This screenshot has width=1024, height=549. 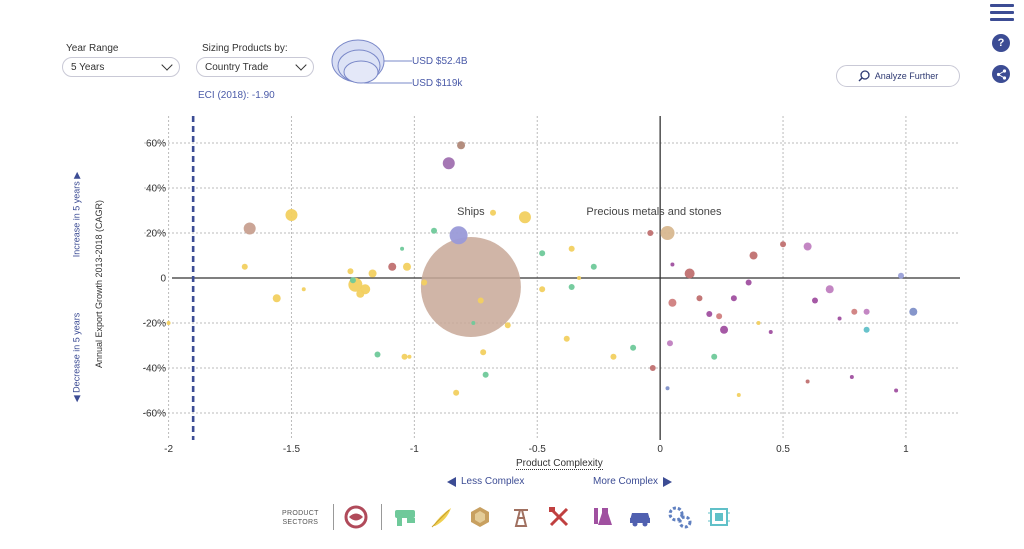 What do you see at coordinates (1002, 14) in the screenshot?
I see `menu-icon` at bounding box center [1002, 14].